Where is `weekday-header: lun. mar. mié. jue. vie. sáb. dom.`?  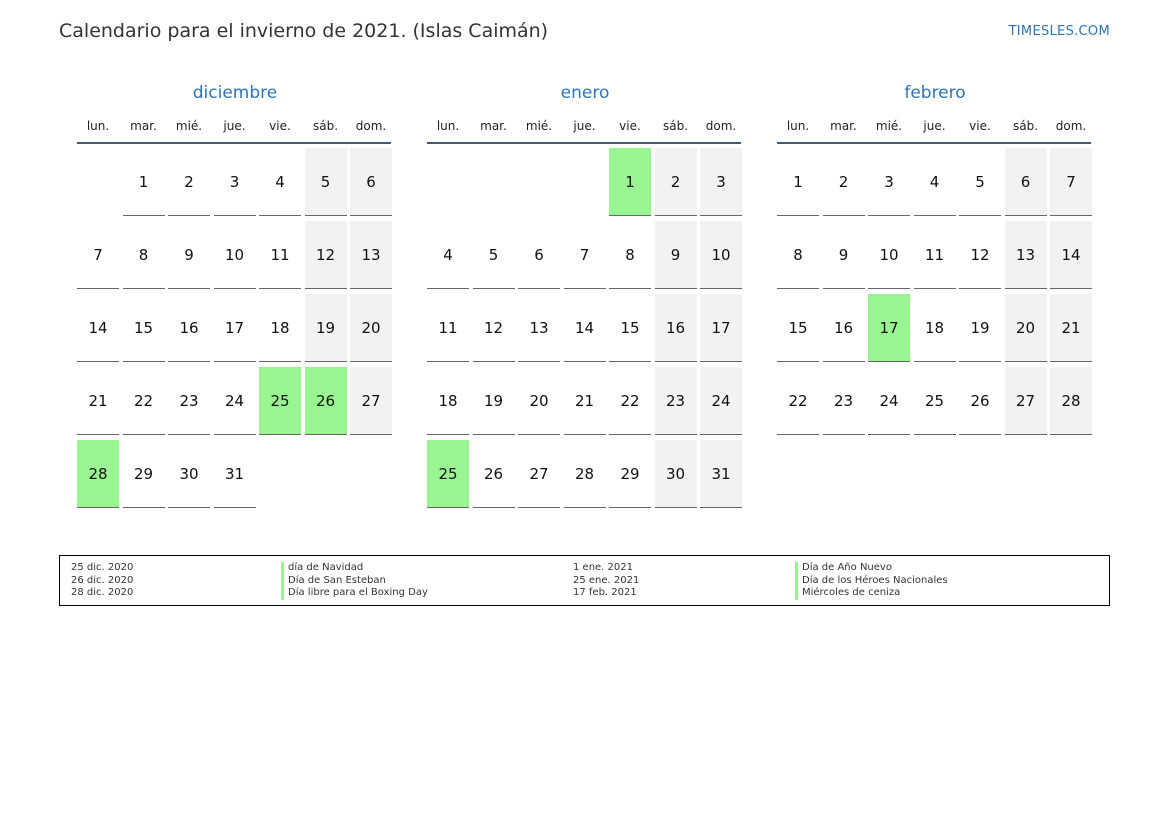
weekday-header: lun. mar. mié. jue. vie. sáb. dom. is located at coordinates (585, 127).